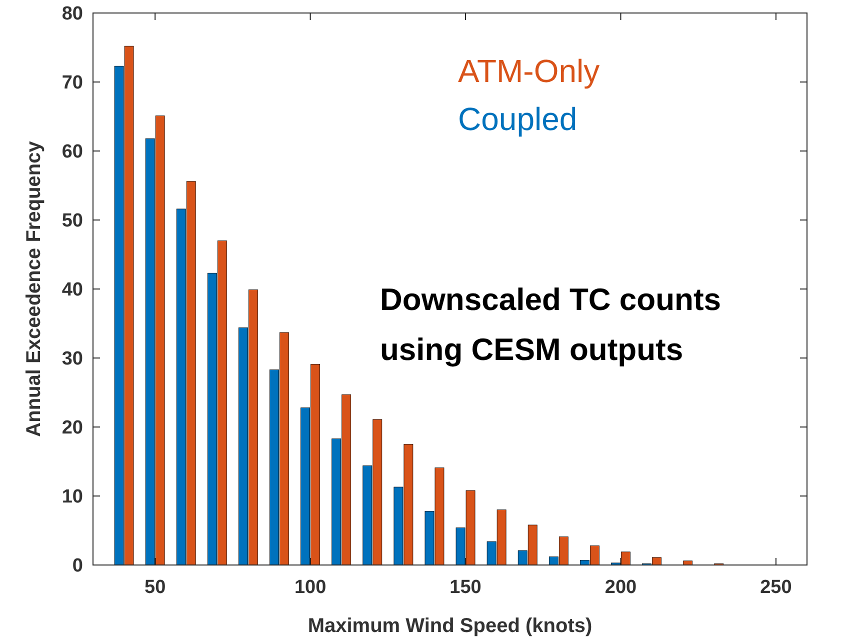 The width and height of the screenshot is (865, 639). Describe the element at coordinates (450, 626) in the screenshot. I see `x-axis-title: Maximum Wind Speed (knots)` at that location.